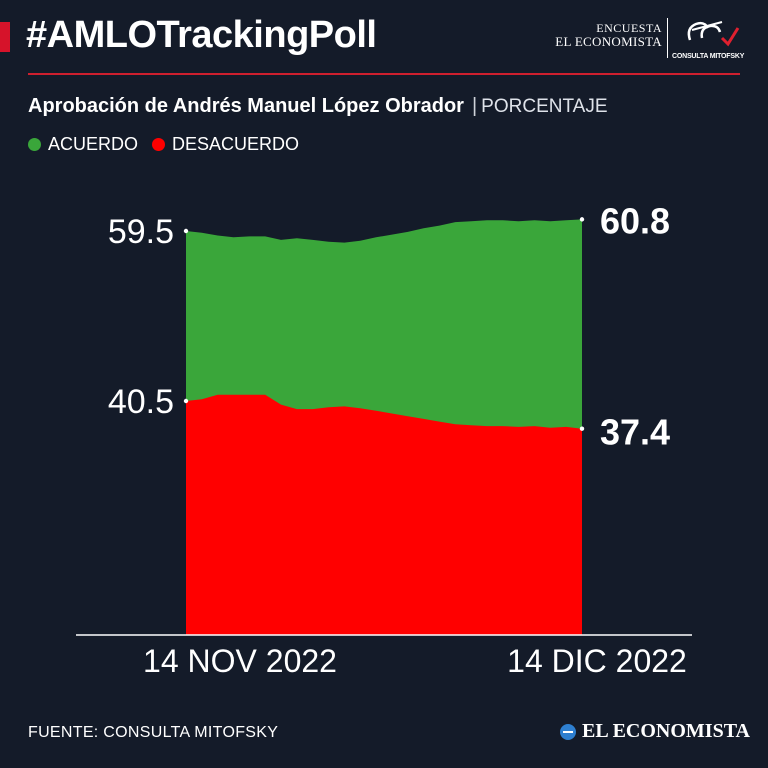 This screenshot has width=768, height=768. What do you see at coordinates (141, 232) in the screenshot?
I see `label-acuerdo-start: 59.5` at bounding box center [141, 232].